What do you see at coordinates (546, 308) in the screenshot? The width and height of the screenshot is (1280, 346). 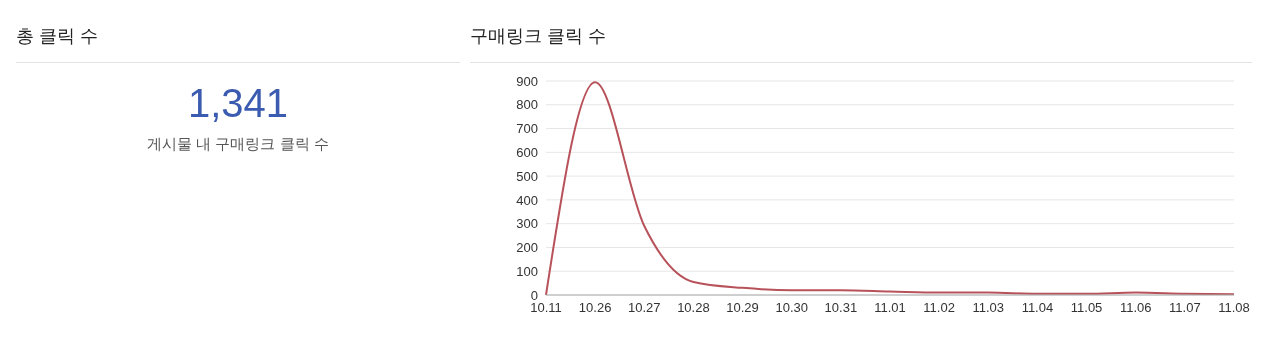 I see `x-tick-label: 10.11` at bounding box center [546, 308].